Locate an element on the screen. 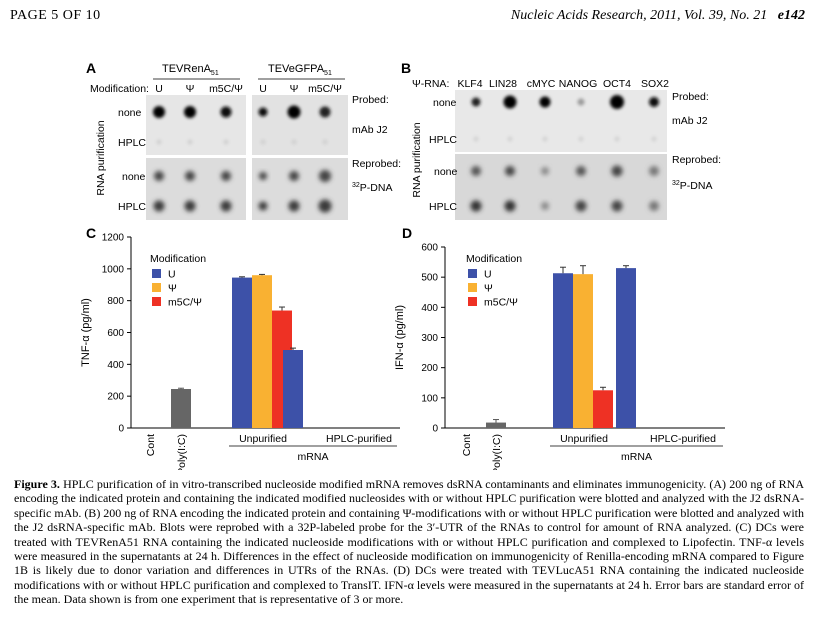  rna-purification-label-a: RNA purification is located at coordinates (101, 157).